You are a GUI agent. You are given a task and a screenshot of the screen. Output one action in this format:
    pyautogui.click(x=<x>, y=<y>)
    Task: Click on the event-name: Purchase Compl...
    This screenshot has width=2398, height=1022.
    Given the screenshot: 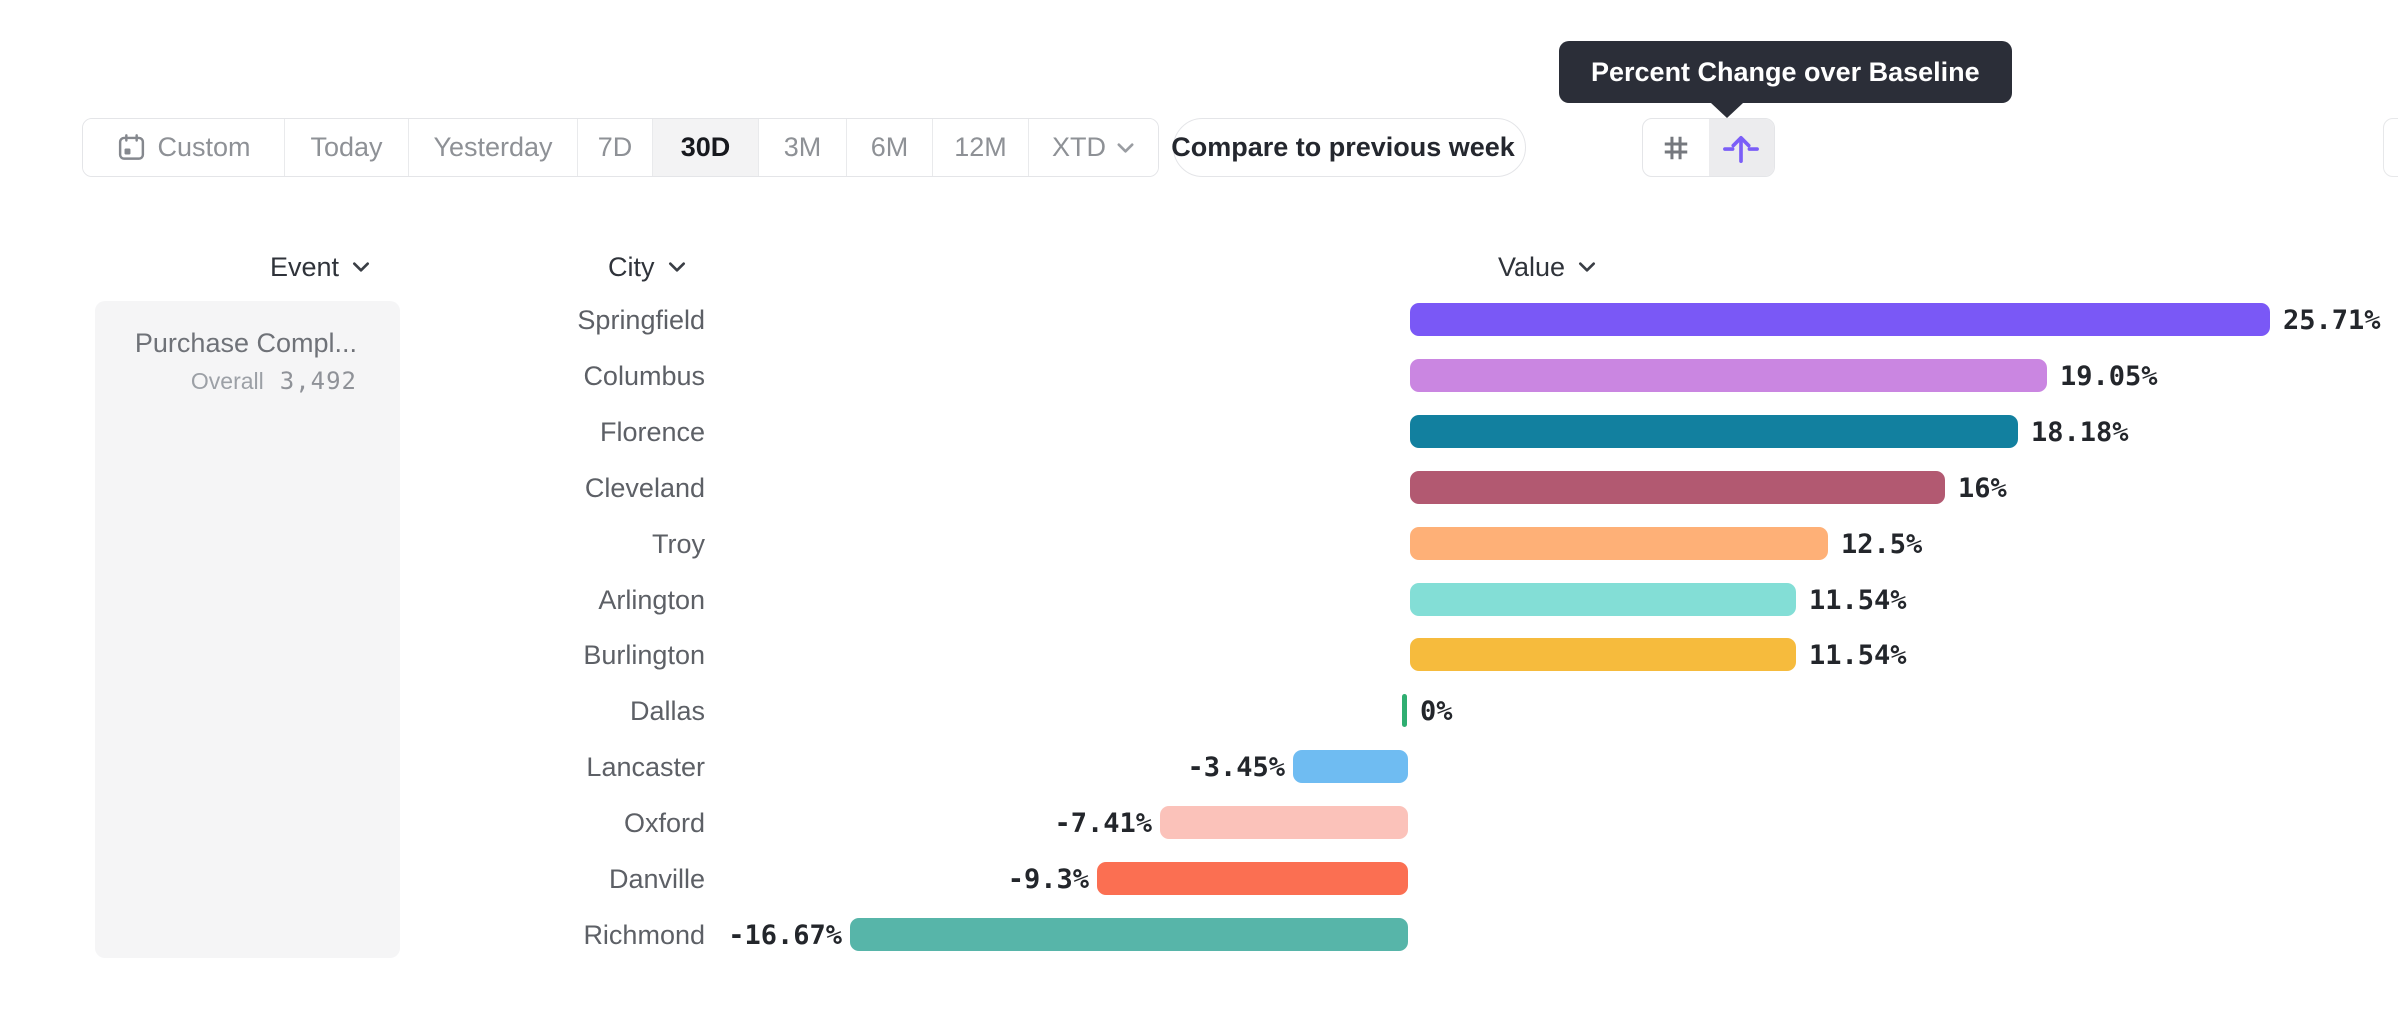 What is the action you would take?
    pyautogui.click(x=245, y=343)
    